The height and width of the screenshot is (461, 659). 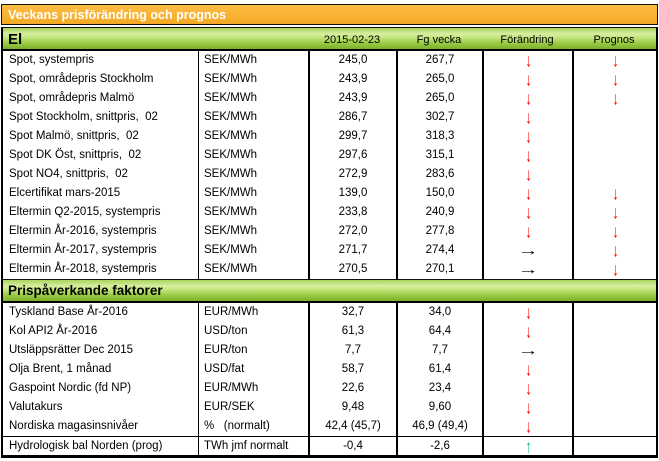 What do you see at coordinates (439, 136) in the screenshot?
I see `previous-value: 318,3` at bounding box center [439, 136].